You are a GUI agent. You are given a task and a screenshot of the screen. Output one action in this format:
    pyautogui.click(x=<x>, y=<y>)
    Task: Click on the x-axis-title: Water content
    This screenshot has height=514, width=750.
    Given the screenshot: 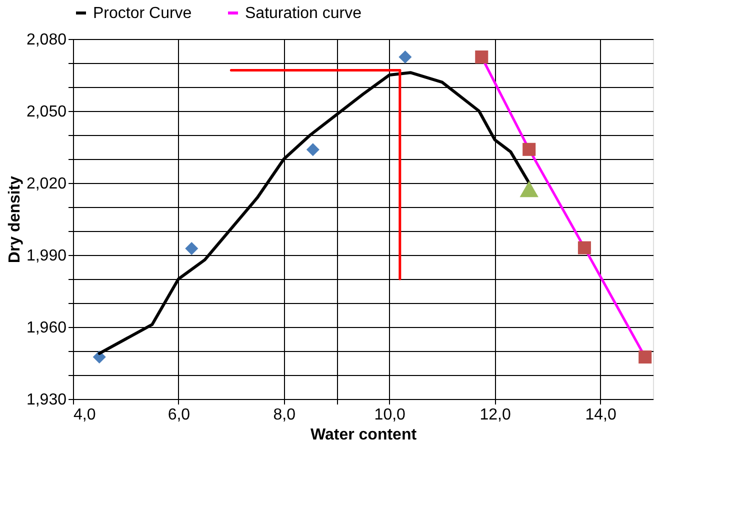 What is the action you would take?
    pyautogui.click(x=364, y=435)
    